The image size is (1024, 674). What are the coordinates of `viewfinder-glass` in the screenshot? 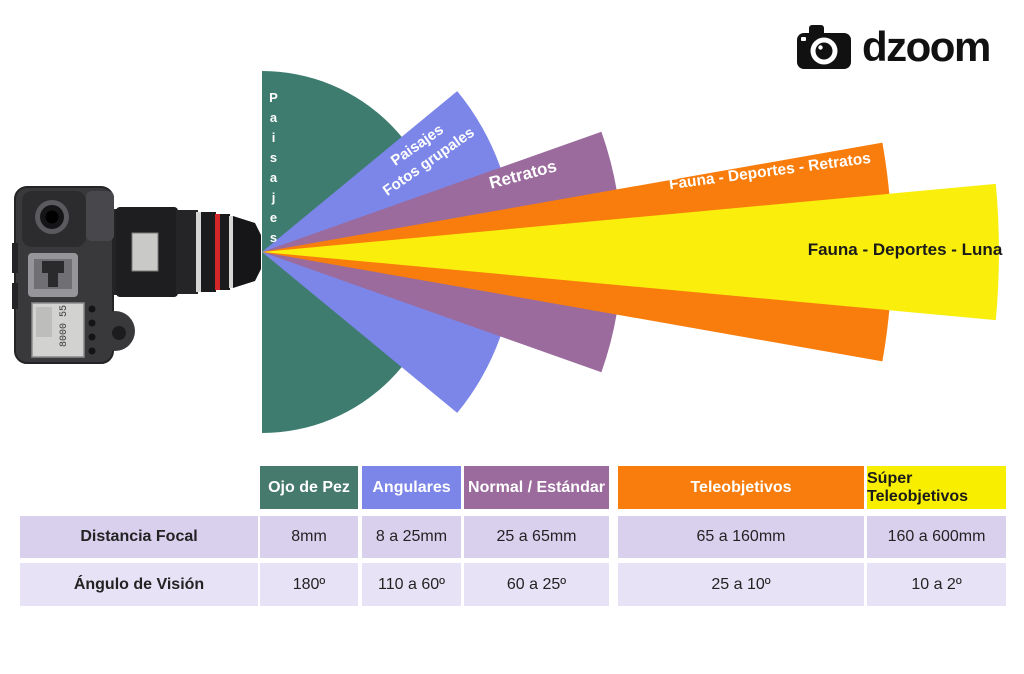 It's located at (52, 217).